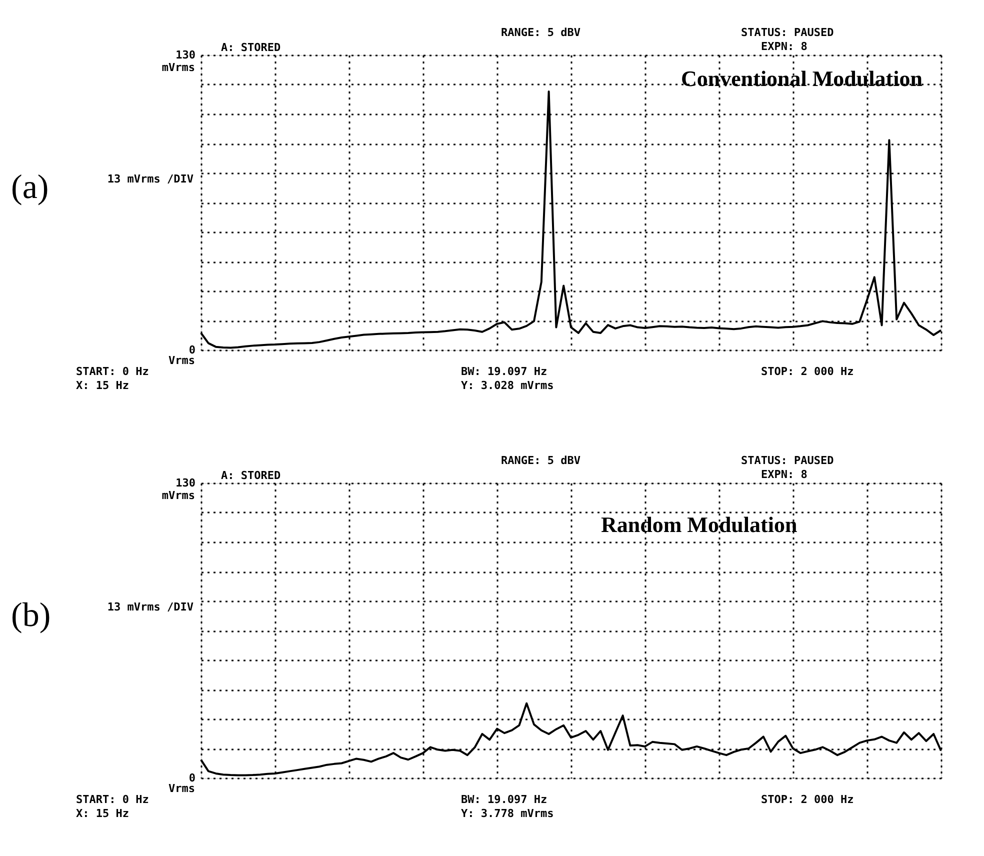 The height and width of the screenshot is (856, 984). What do you see at coordinates (801, 78) in the screenshot?
I see `text: Conventional Modulation` at bounding box center [801, 78].